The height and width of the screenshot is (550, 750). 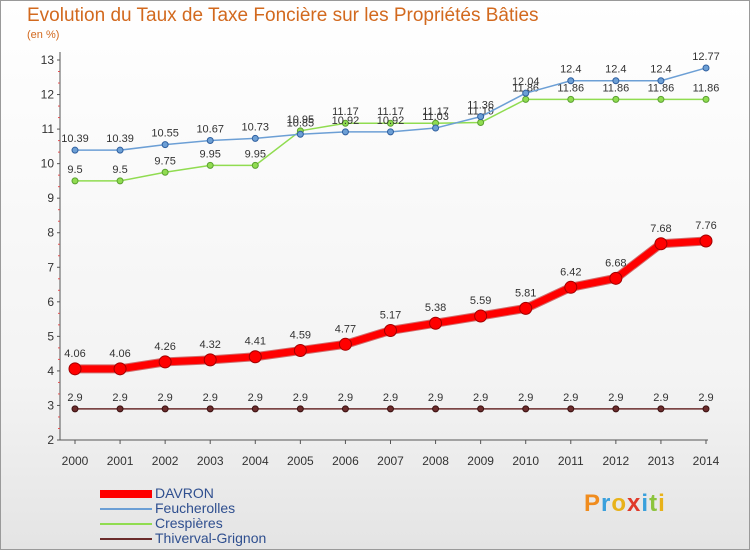 What do you see at coordinates (435, 461) in the screenshot?
I see `x-tick-label: 2008` at bounding box center [435, 461].